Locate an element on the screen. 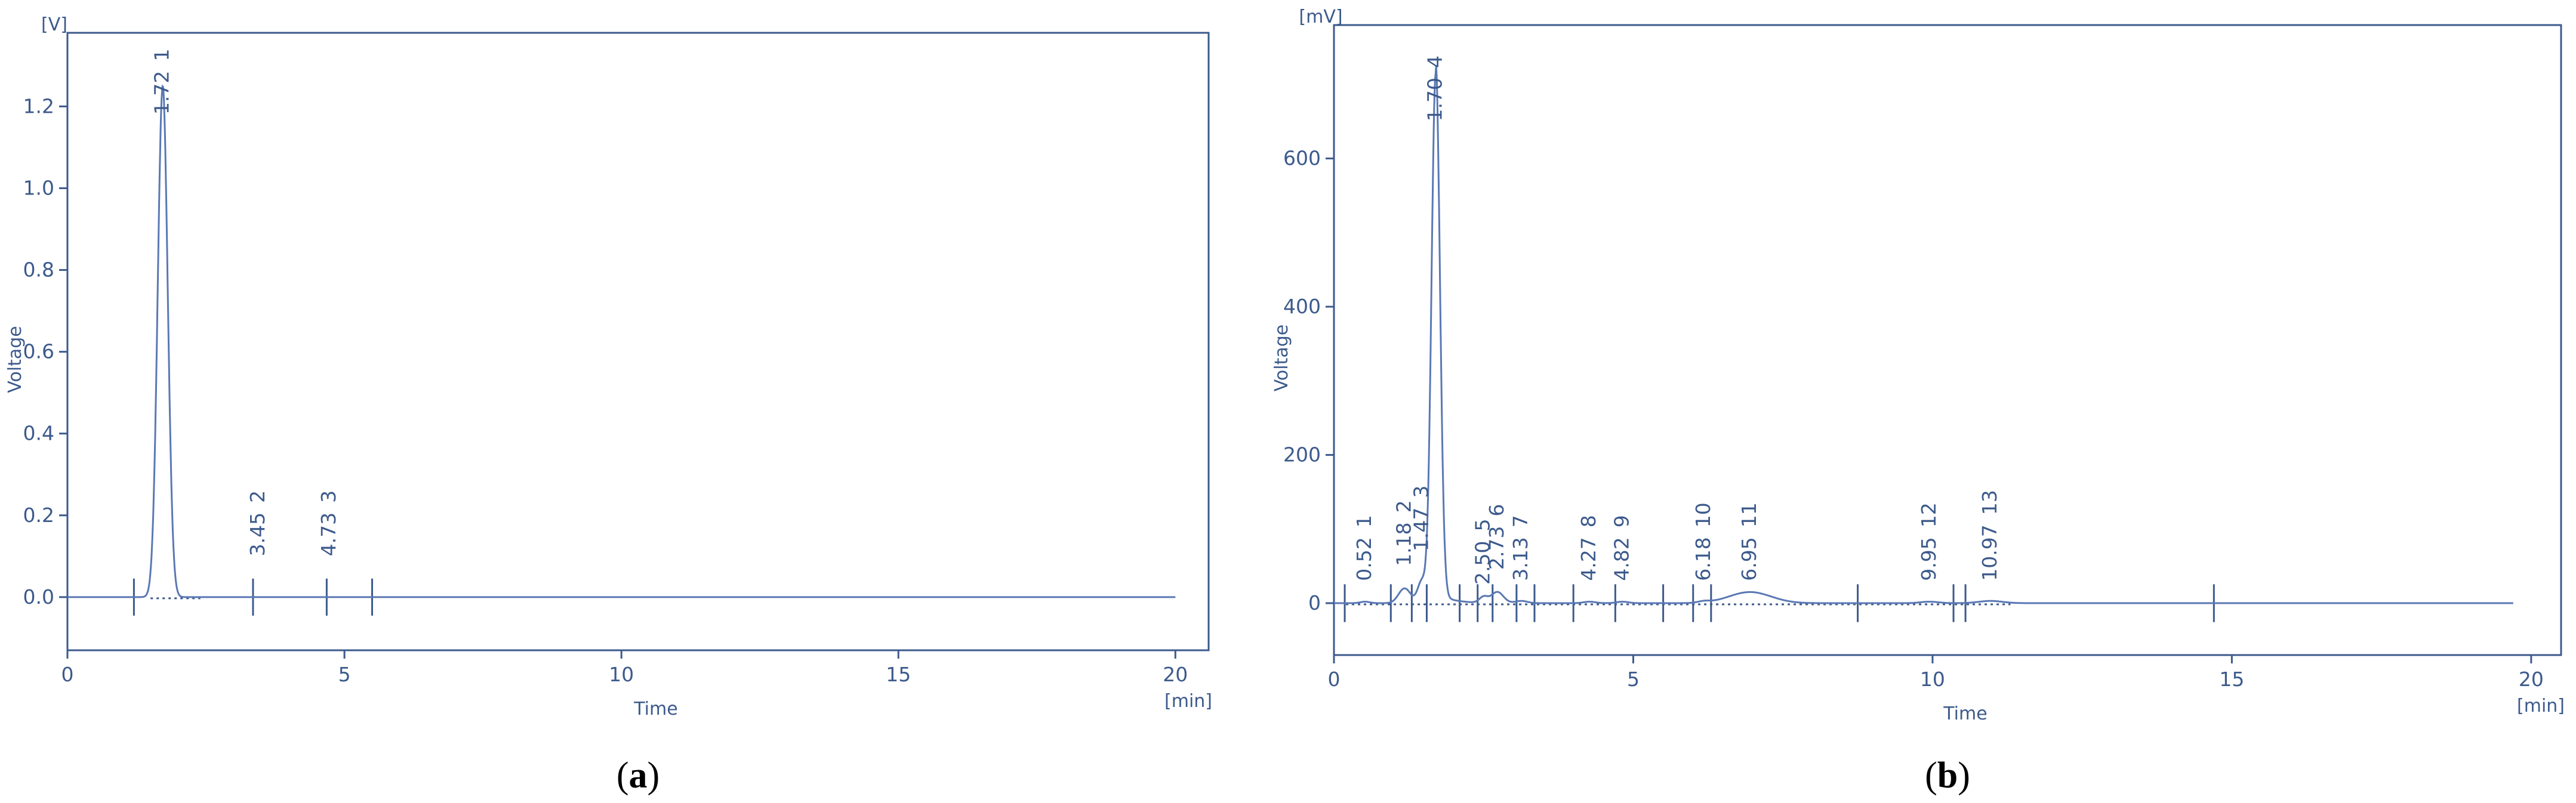 The height and width of the screenshot is (803, 2576). peak-label: 0.52 1 is located at coordinates (1364, 547).